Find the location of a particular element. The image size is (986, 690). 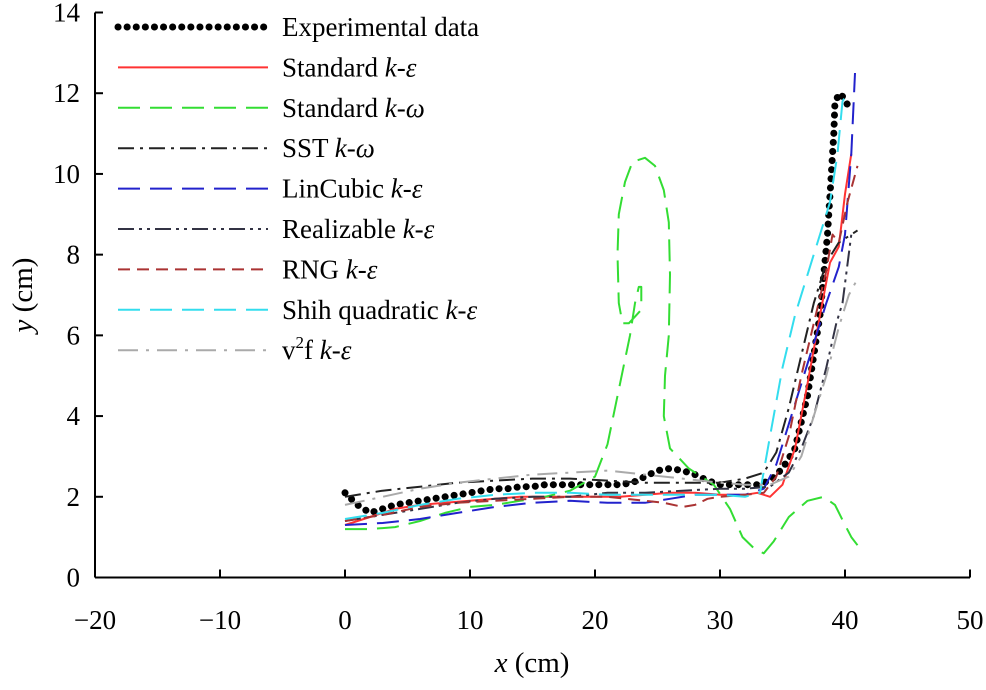

x-tick-label: 20 is located at coordinates (595, 620).